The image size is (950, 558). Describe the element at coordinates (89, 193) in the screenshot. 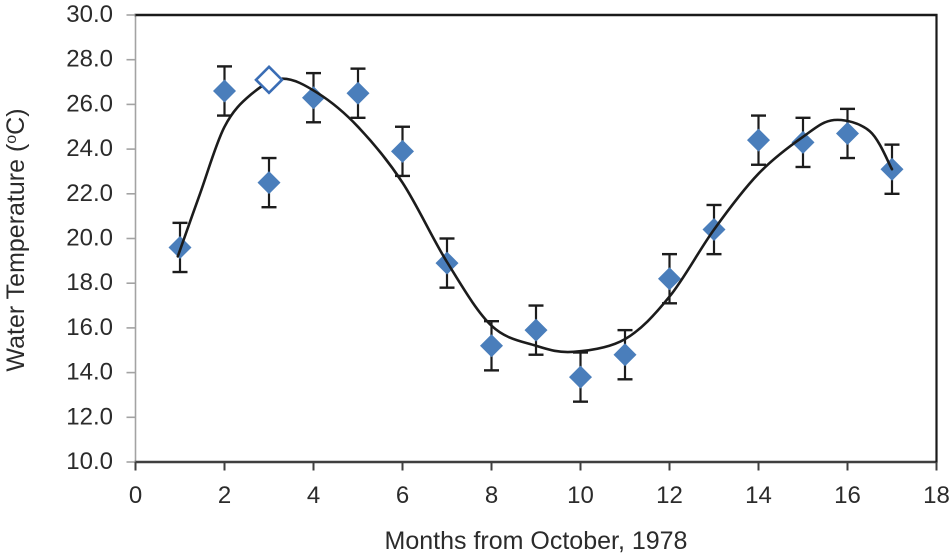

I see `y-tick-label: 22.0` at that location.